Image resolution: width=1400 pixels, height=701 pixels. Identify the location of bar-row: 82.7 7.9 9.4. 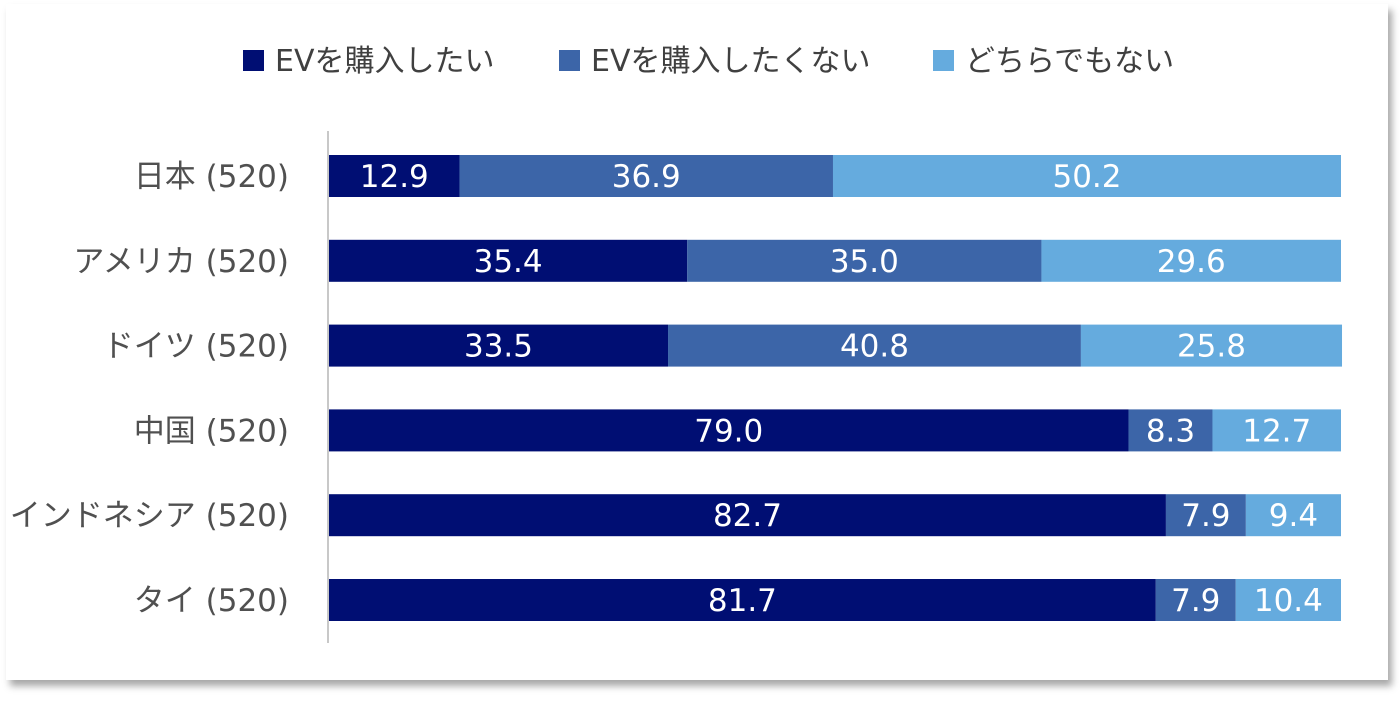
(835, 515).